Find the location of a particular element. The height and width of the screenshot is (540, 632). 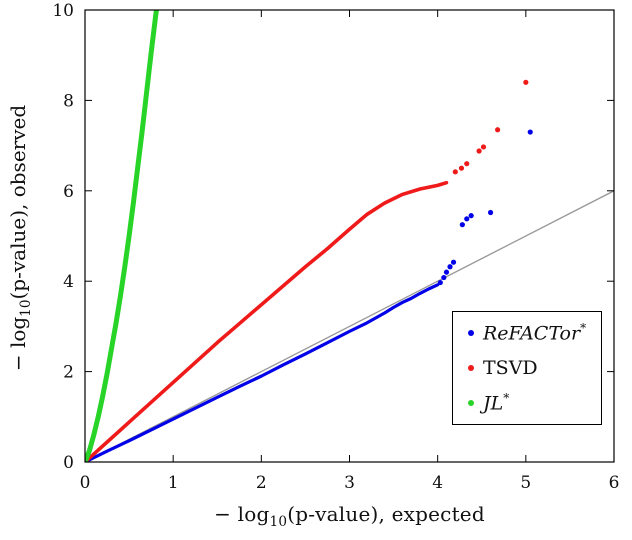

y-tick-label: 10 is located at coordinates (63, 11).